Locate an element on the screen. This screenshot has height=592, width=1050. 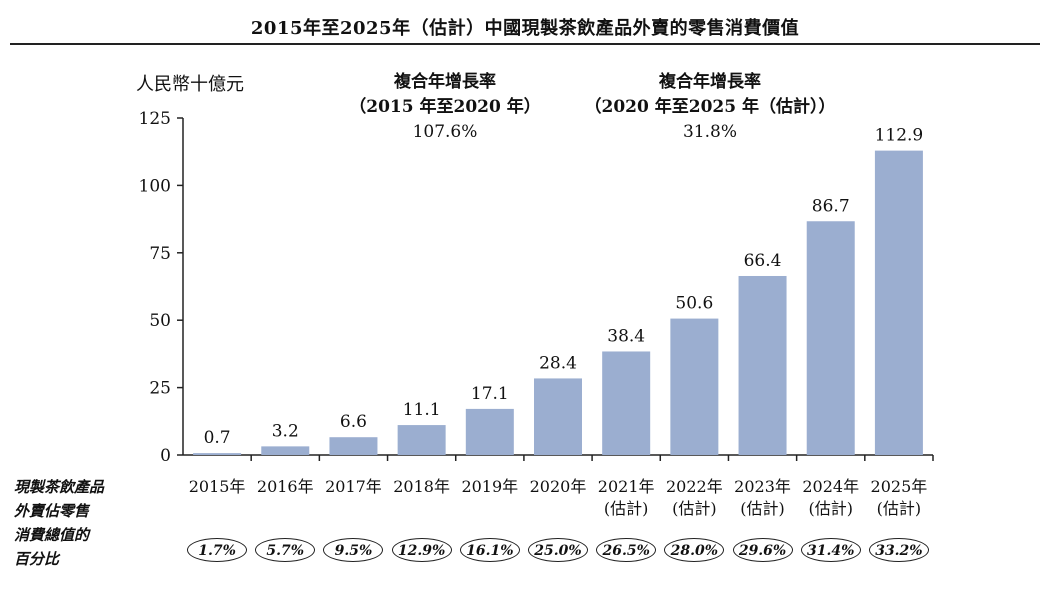
title-divider is located at coordinates (525, 44).